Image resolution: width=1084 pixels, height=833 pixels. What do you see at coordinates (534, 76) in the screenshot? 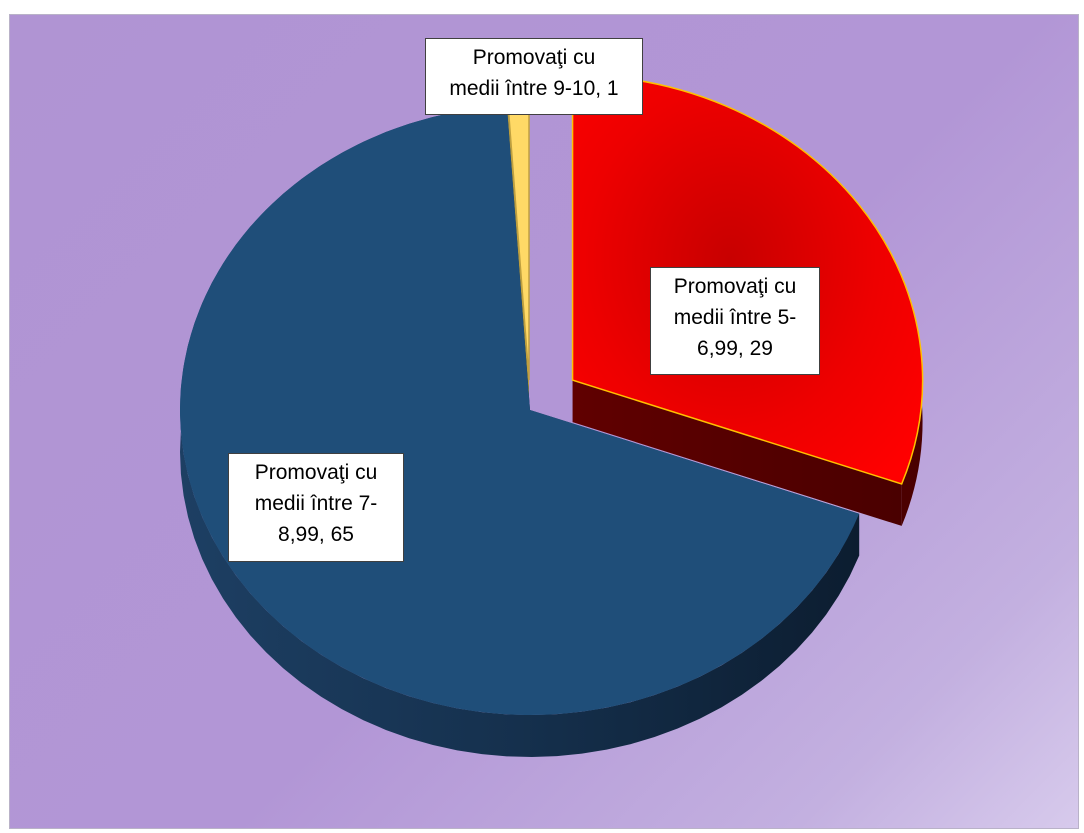
I see `data-label-9-10: Promovaţi cu medii între 9-10, 1` at bounding box center [534, 76].